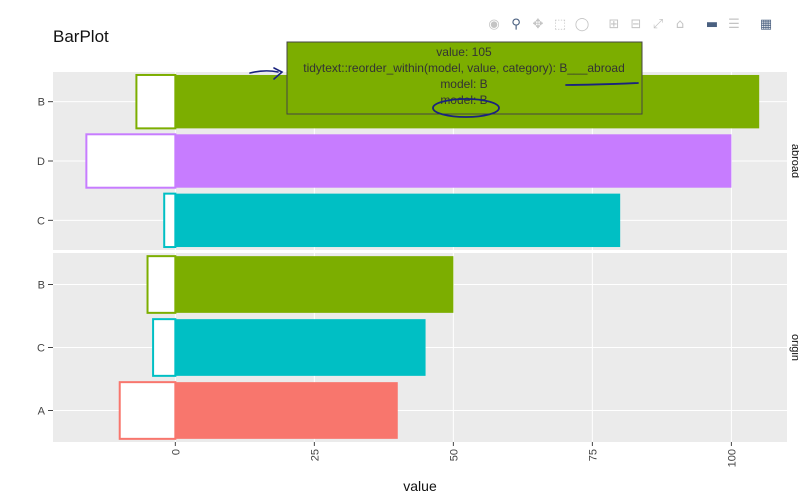 This screenshot has height=503, width=799. I want to click on x-tick-label: 50, so click(454, 455).